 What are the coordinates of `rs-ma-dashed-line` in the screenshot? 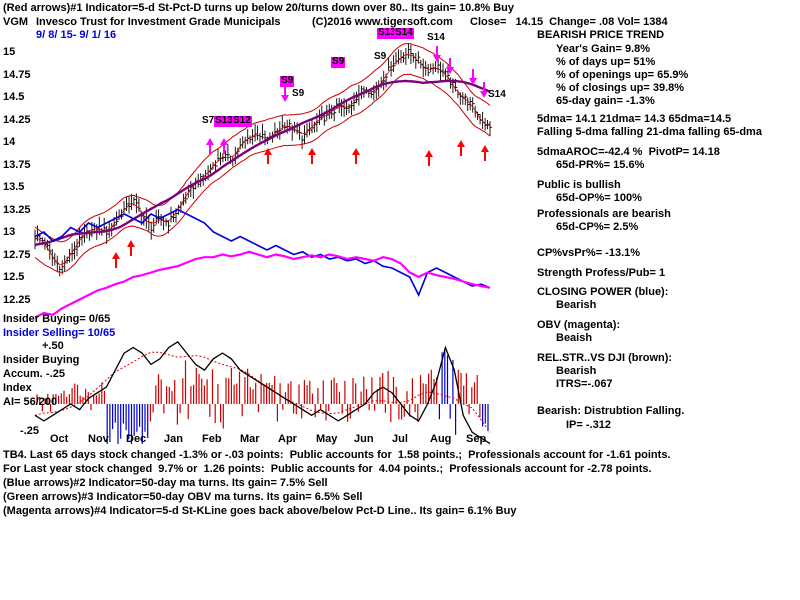 It's located at (262, 392).